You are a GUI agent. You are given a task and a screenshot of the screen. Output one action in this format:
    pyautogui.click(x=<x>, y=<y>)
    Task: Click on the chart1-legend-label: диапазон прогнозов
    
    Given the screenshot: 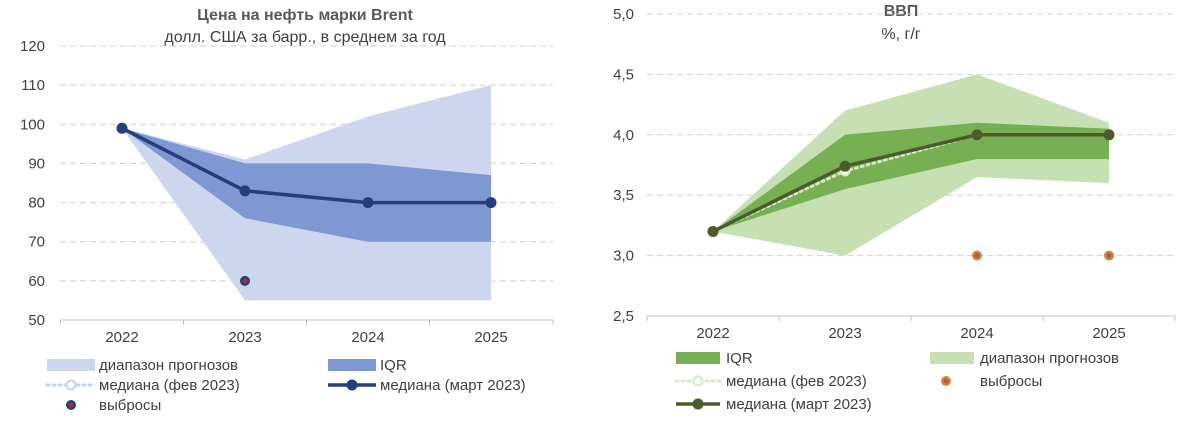 What is the action you would take?
    pyautogui.click(x=168, y=365)
    